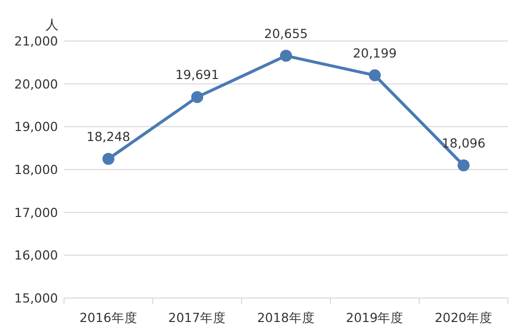 The image size is (518, 336). What do you see at coordinates (36, 84) in the screenshot?
I see `y-tick-label: 20,000` at bounding box center [36, 84].